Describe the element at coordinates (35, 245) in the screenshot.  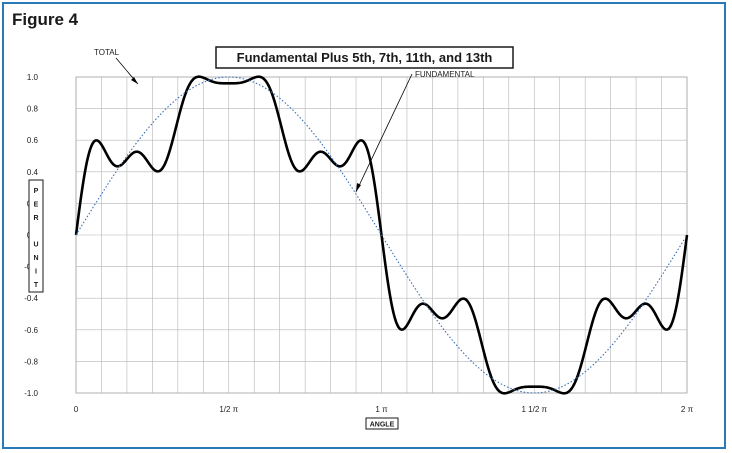
I see `y-axis-label-letter: U` at that location.